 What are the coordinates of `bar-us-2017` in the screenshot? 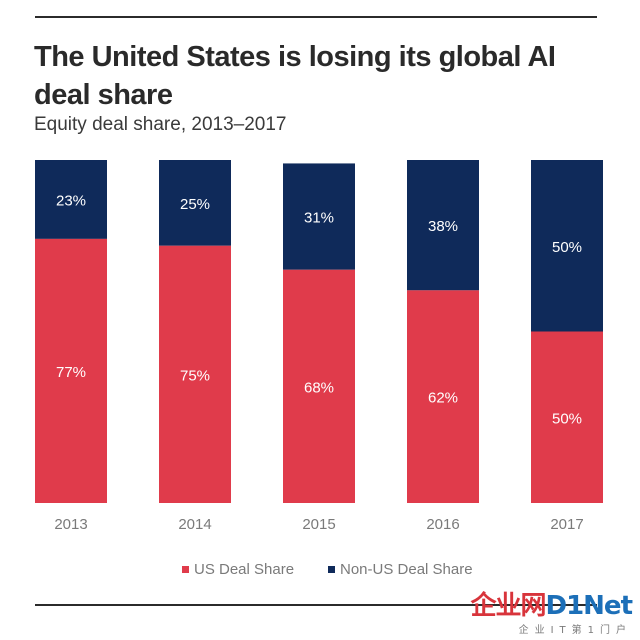 It's located at (567, 417).